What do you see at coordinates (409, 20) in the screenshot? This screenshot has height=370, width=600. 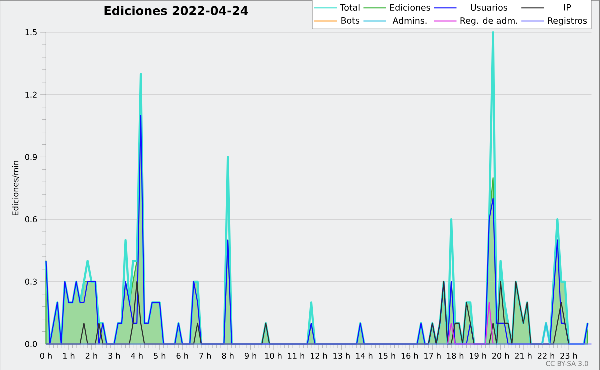 I see `legend-label: Admins.` at bounding box center [409, 20].